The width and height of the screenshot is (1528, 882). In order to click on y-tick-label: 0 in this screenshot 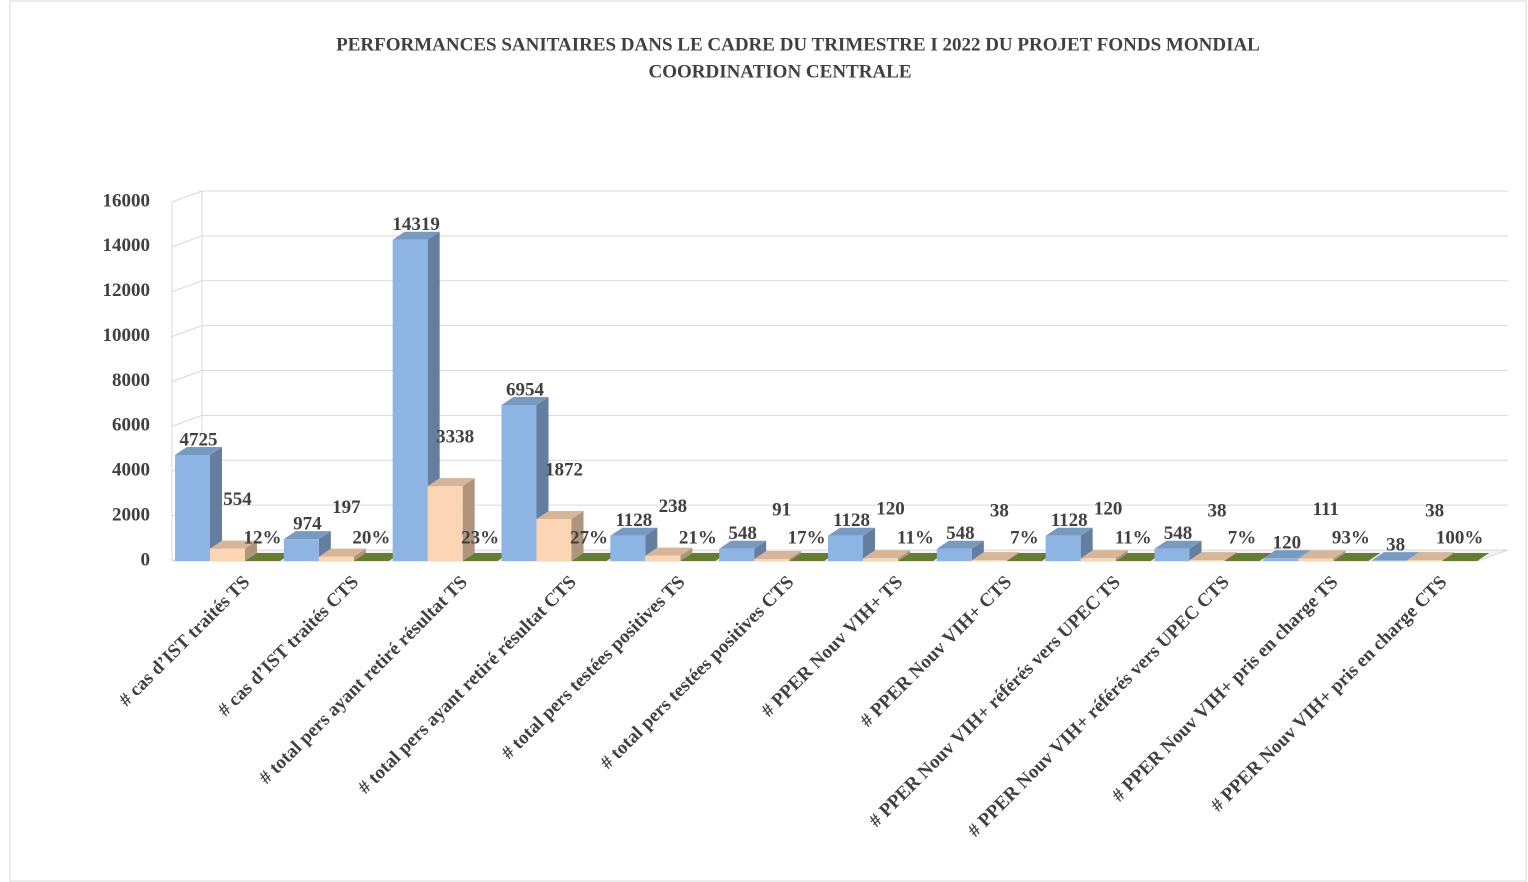, I will do `click(146, 559)`.